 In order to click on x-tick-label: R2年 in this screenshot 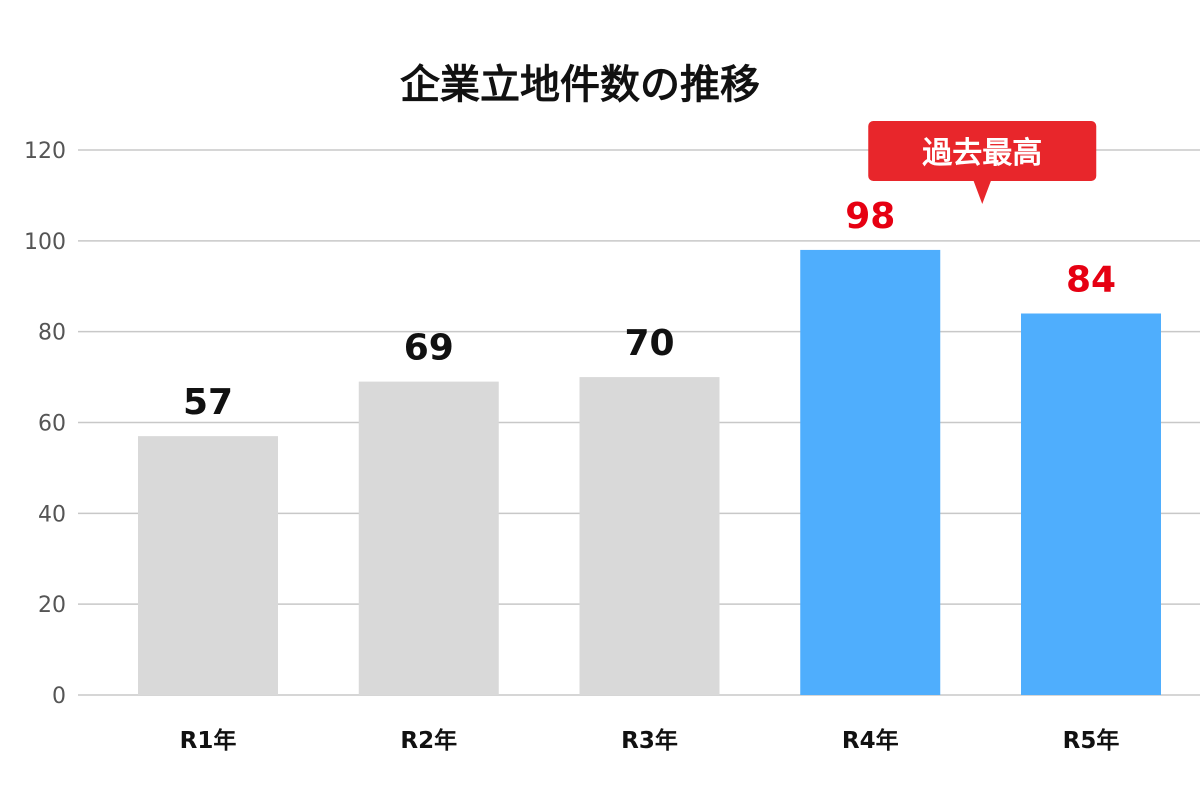, I will do `click(428, 740)`.